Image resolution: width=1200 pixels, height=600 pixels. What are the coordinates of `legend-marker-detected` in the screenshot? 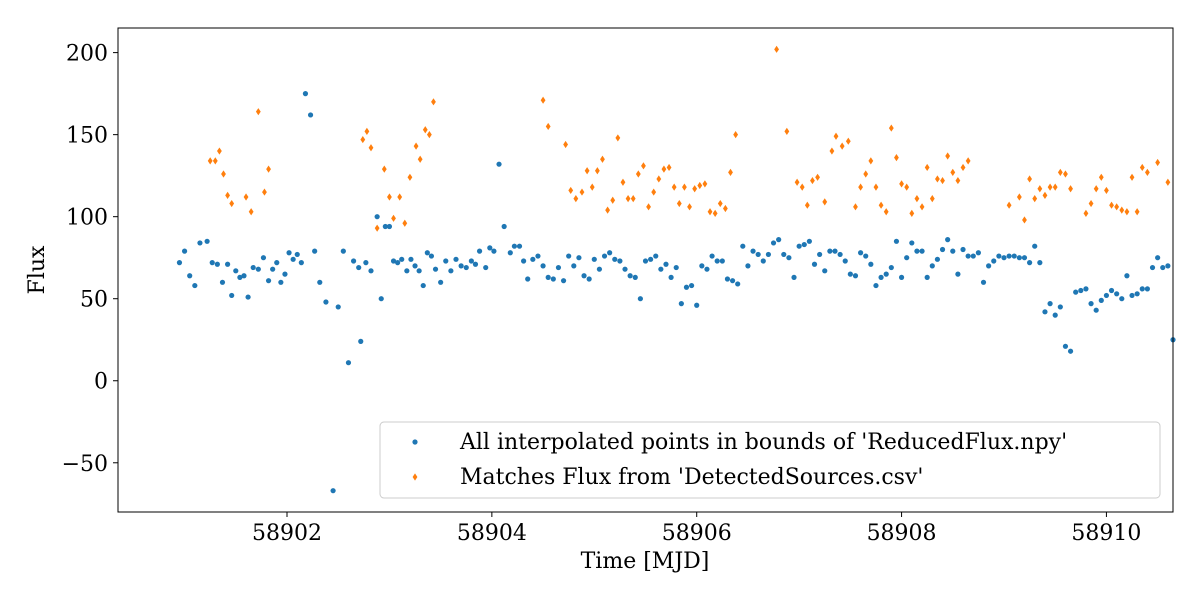 It's located at (415, 477).